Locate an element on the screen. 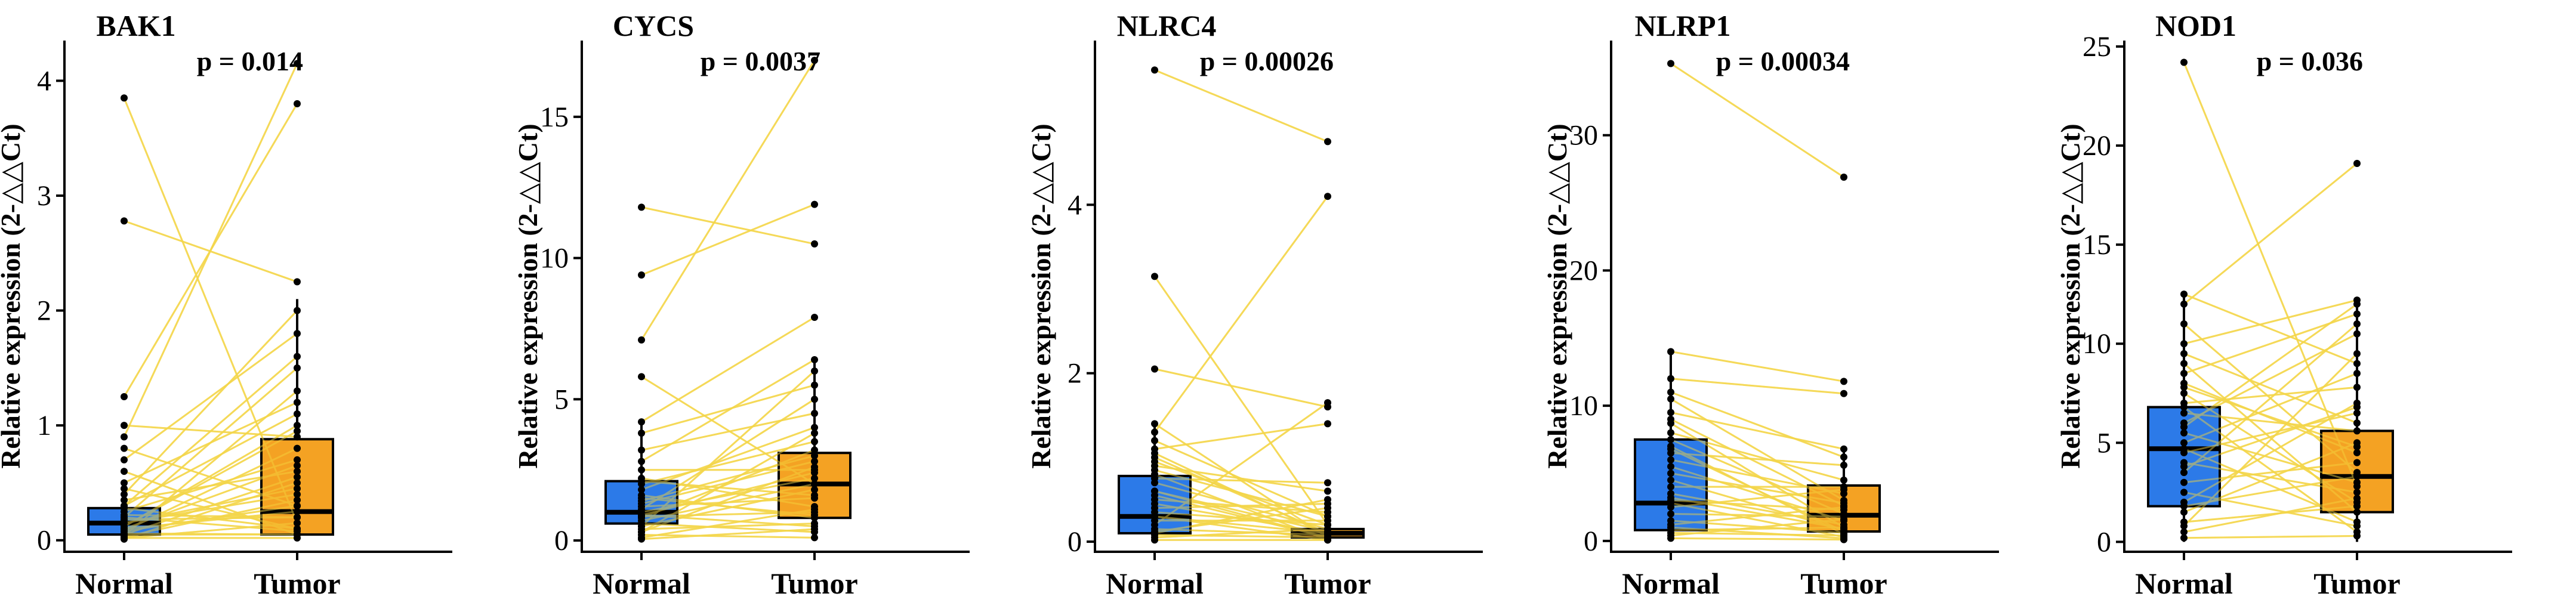 The image size is (2576, 615). panel-title: NLRP1 is located at coordinates (1682, 25).